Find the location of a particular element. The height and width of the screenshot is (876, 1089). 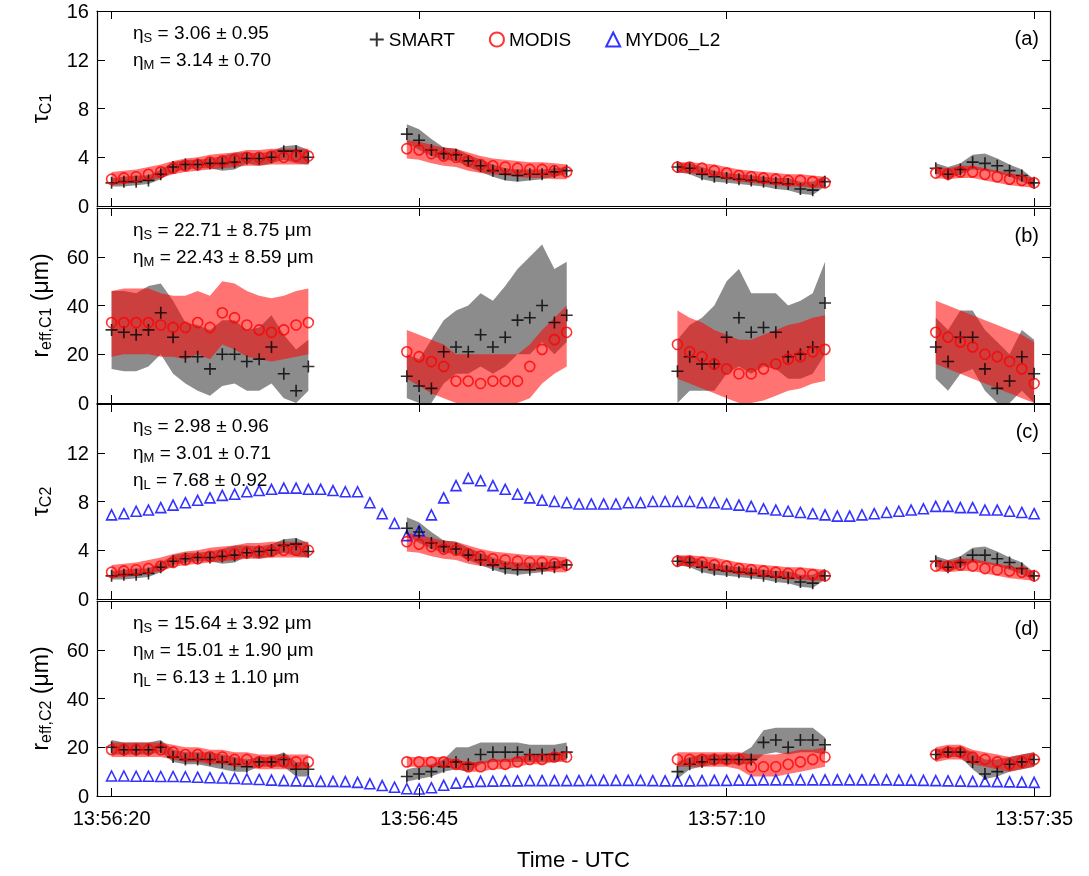

annotation: (d) is located at coordinates (1027, 627).